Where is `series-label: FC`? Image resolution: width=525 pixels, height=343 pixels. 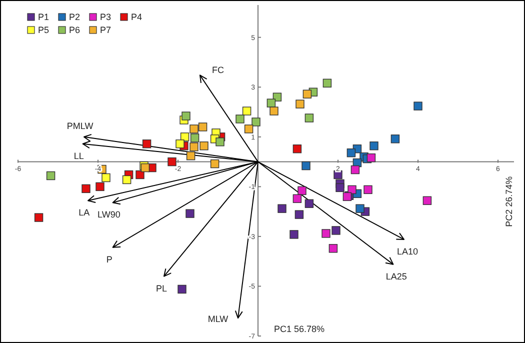 series-label: FC is located at coordinates (218, 70).